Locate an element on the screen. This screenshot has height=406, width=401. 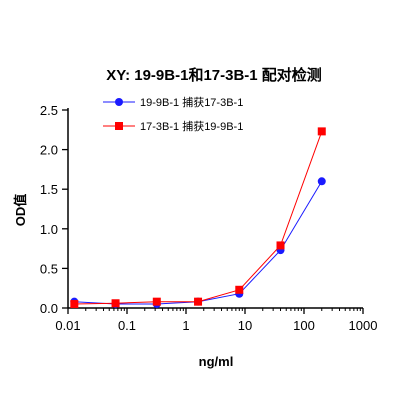
x-tick-label: 0.01 is located at coordinates (67, 325).